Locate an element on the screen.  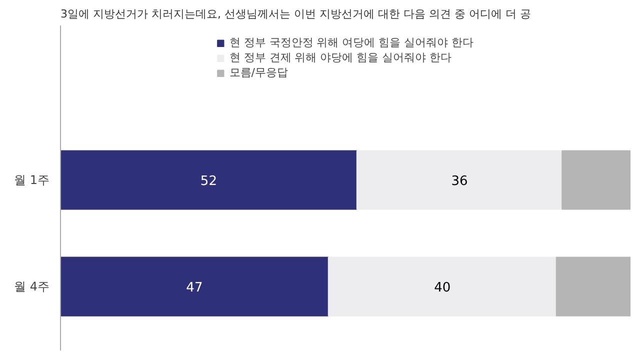
data-label: 52 is located at coordinates (208, 182).